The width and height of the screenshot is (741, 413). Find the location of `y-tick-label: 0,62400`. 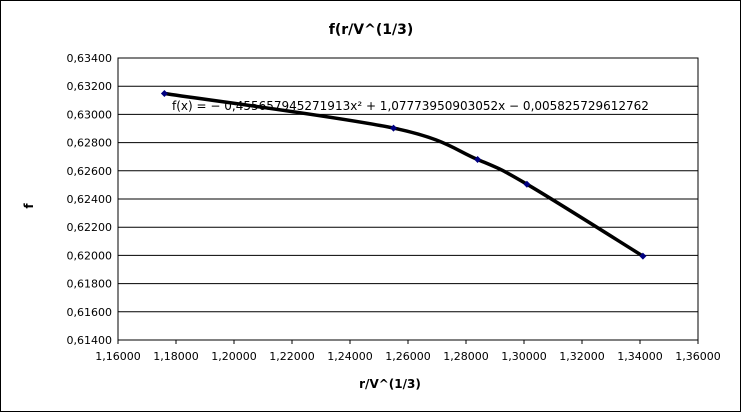

y-tick-label: 0,62400 is located at coordinates (90, 199).